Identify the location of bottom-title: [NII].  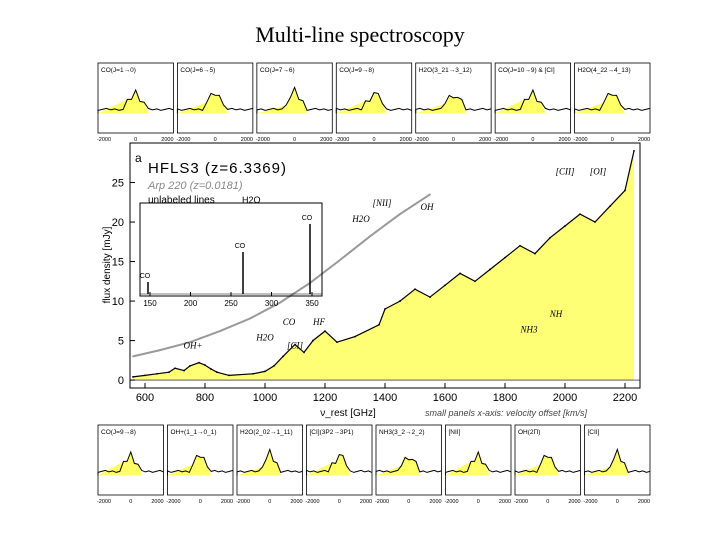
(455, 432).